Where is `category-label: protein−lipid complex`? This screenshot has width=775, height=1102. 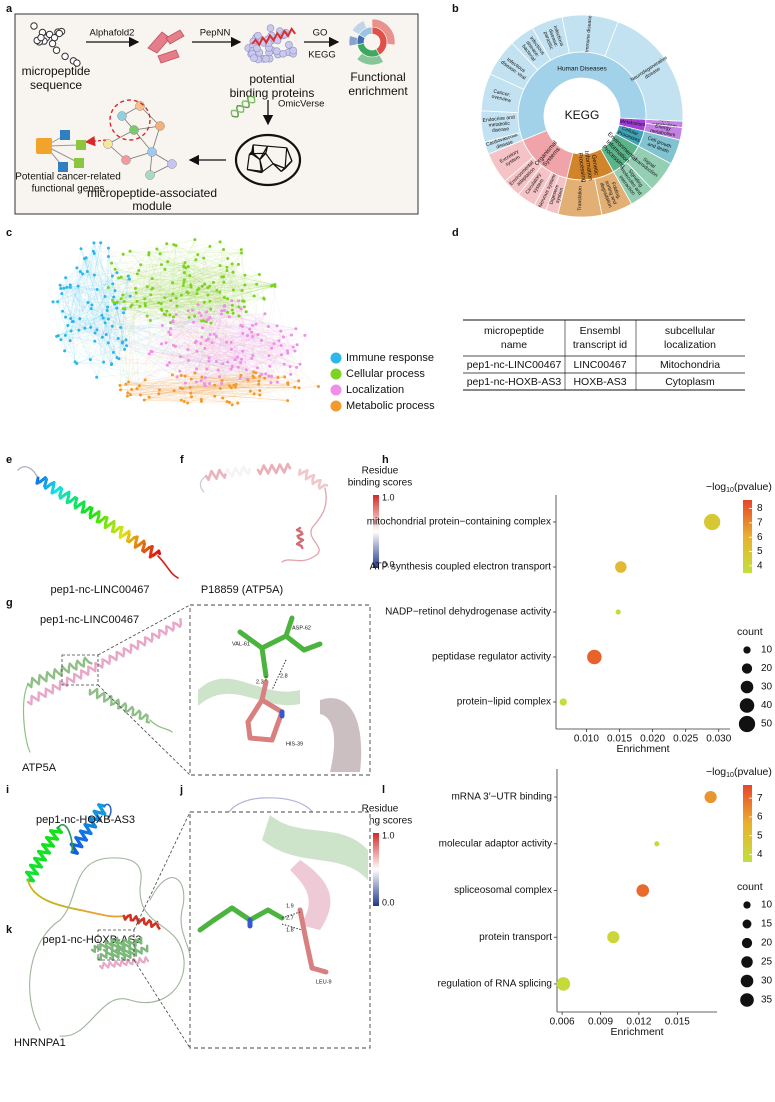 category-label: protein−lipid complex is located at coordinates (504, 702).